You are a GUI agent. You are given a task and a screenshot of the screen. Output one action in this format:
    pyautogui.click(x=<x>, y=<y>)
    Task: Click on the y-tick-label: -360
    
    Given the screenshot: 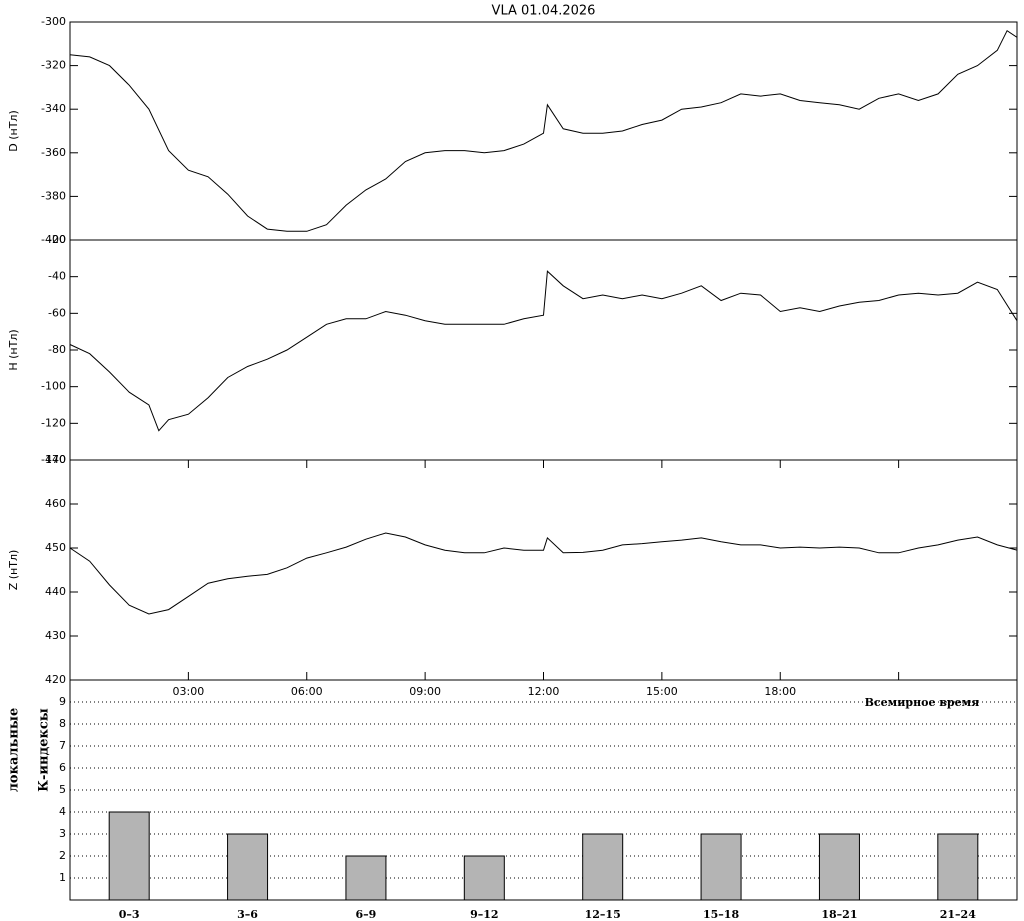 What is the action you would take?
    pyautogui.click(x=53, y=152)
    